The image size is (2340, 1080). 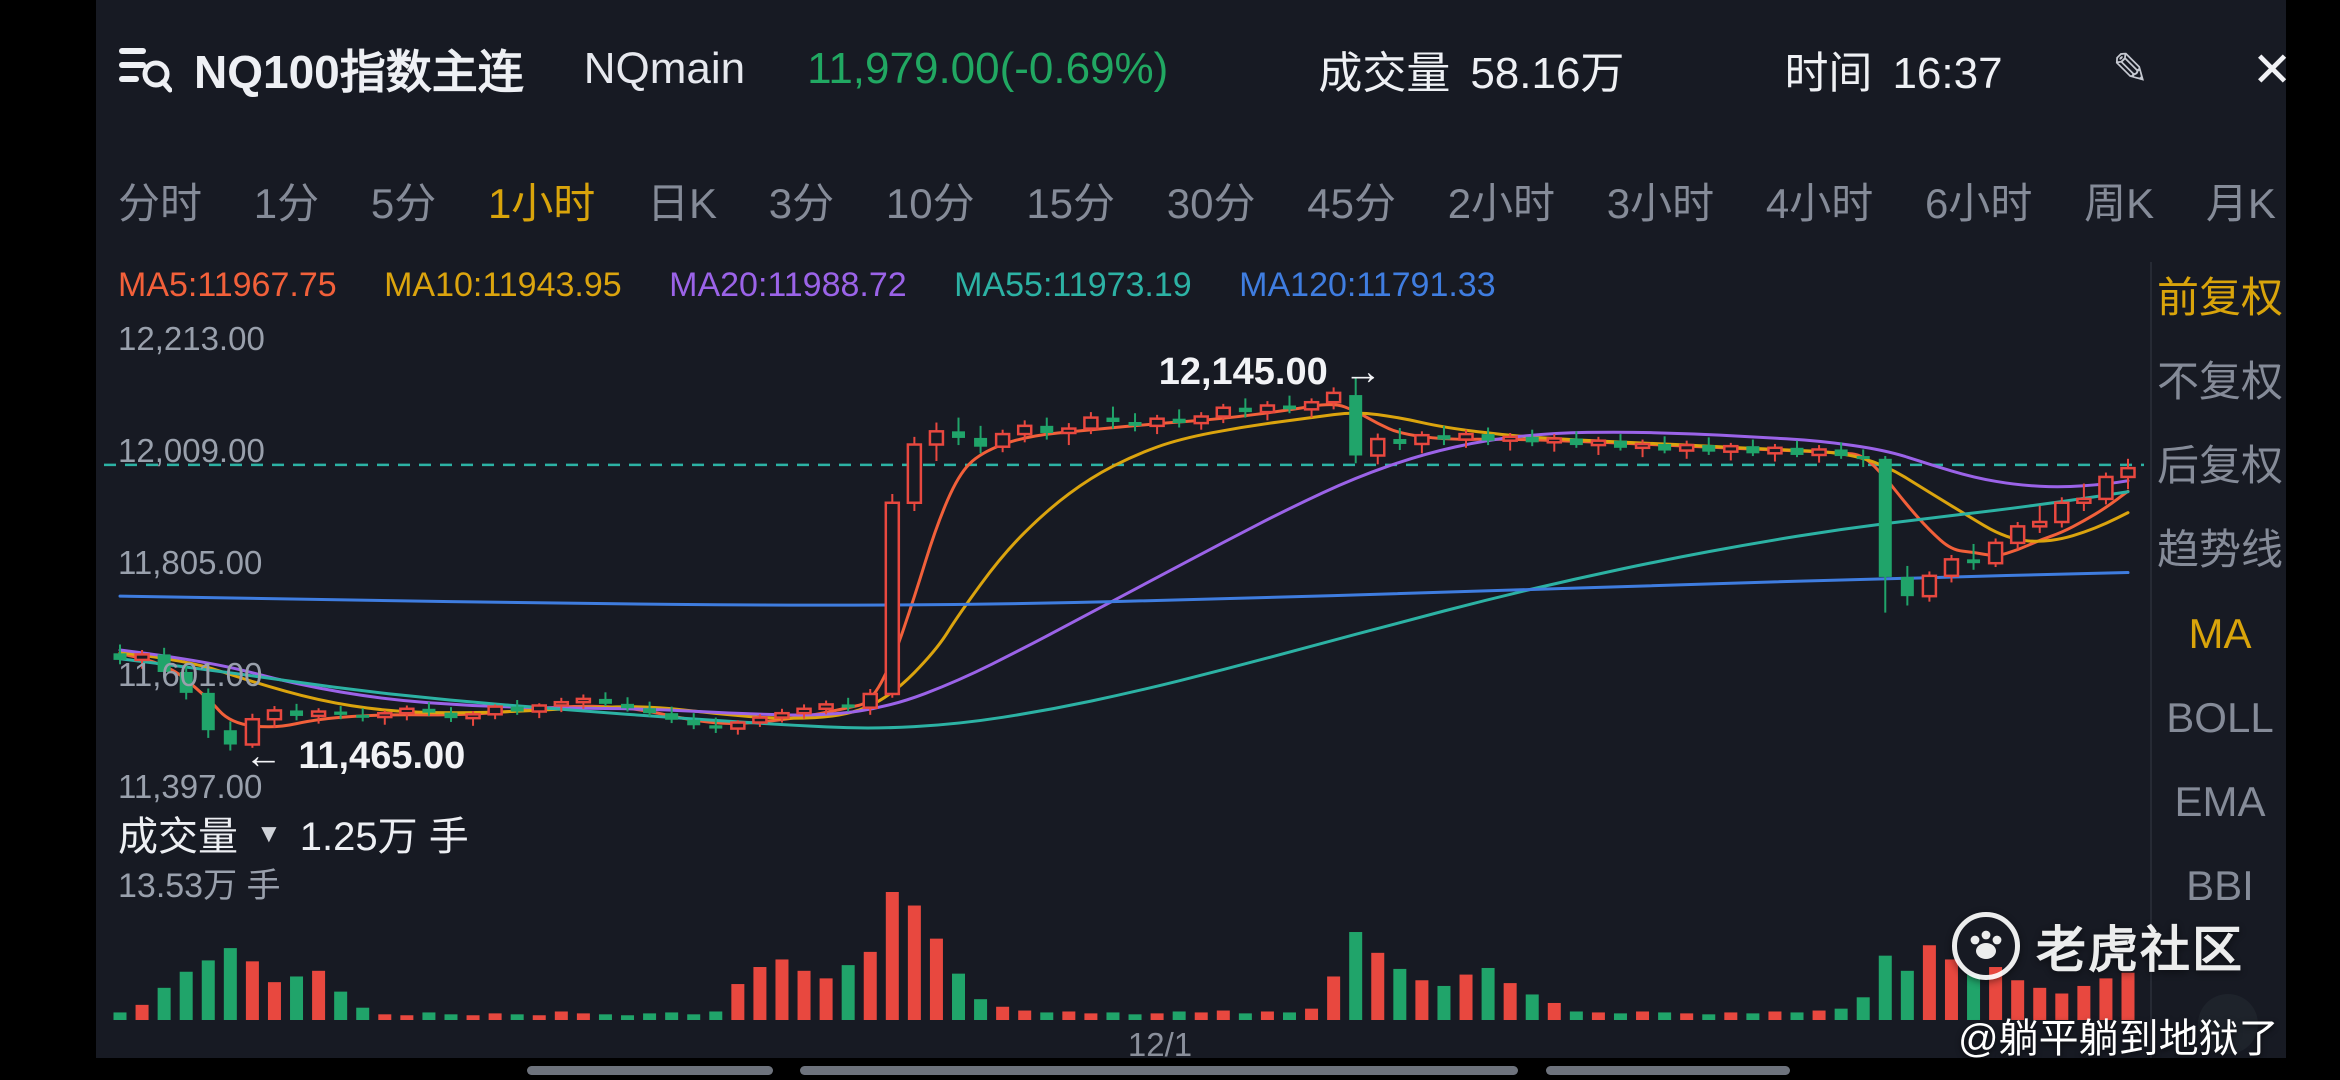 What do you see at coordinates (1351, 203) in the screenshot?
I see `tab-45min: 45分` at bounding box center [1351, 203].